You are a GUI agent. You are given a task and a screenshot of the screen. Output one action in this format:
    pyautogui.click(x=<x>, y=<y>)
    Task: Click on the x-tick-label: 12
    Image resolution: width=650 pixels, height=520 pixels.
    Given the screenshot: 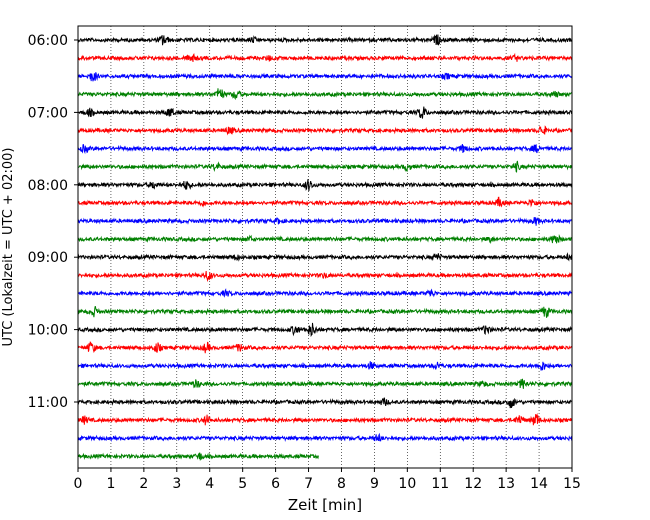 What is the action you would take?
    pyautogui.click(x=473, y=484)
    